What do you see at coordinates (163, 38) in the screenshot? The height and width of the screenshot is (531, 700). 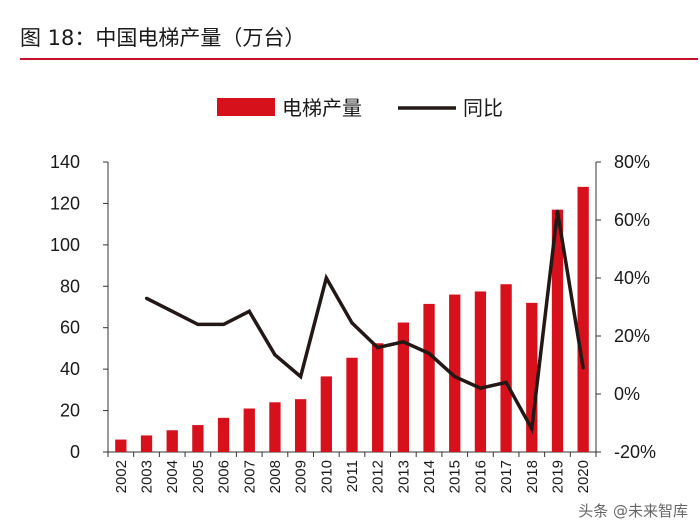 I see `chart-title: 图 18：中国电梯产量（万台）` at bounding box center [163, 38].